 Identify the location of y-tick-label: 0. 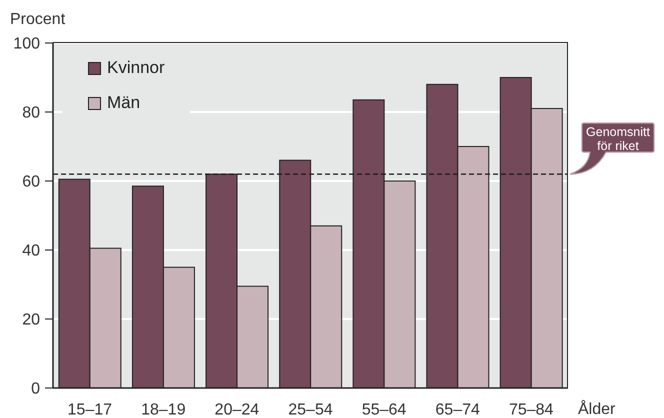
(35, 389).